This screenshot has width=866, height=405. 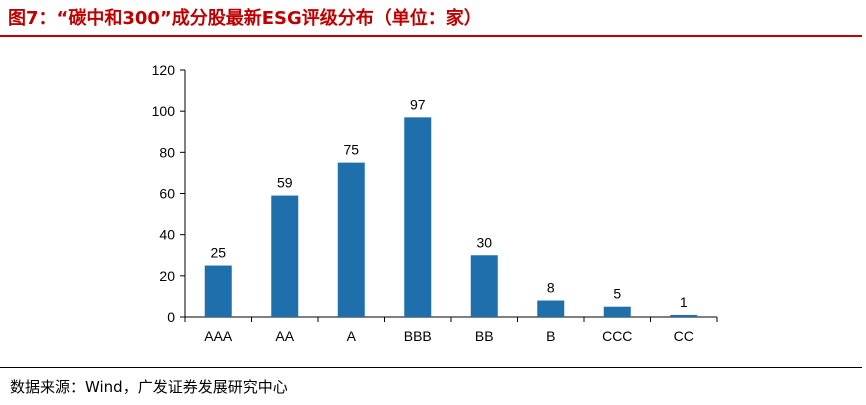 I want to click on y-tick-label: 120, so click(x=164, y=70).